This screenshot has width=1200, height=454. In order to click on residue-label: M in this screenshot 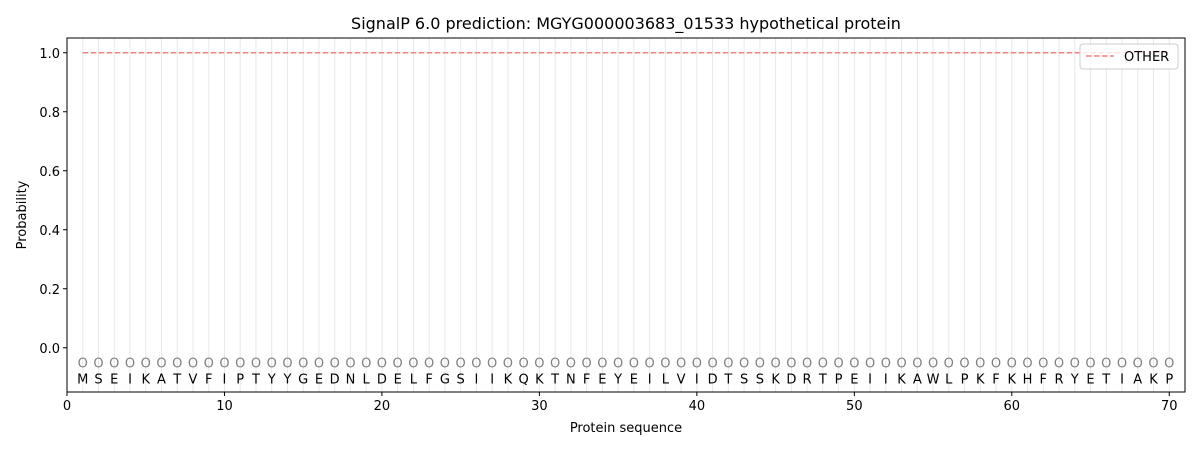, I will do `click(82, 379)`.